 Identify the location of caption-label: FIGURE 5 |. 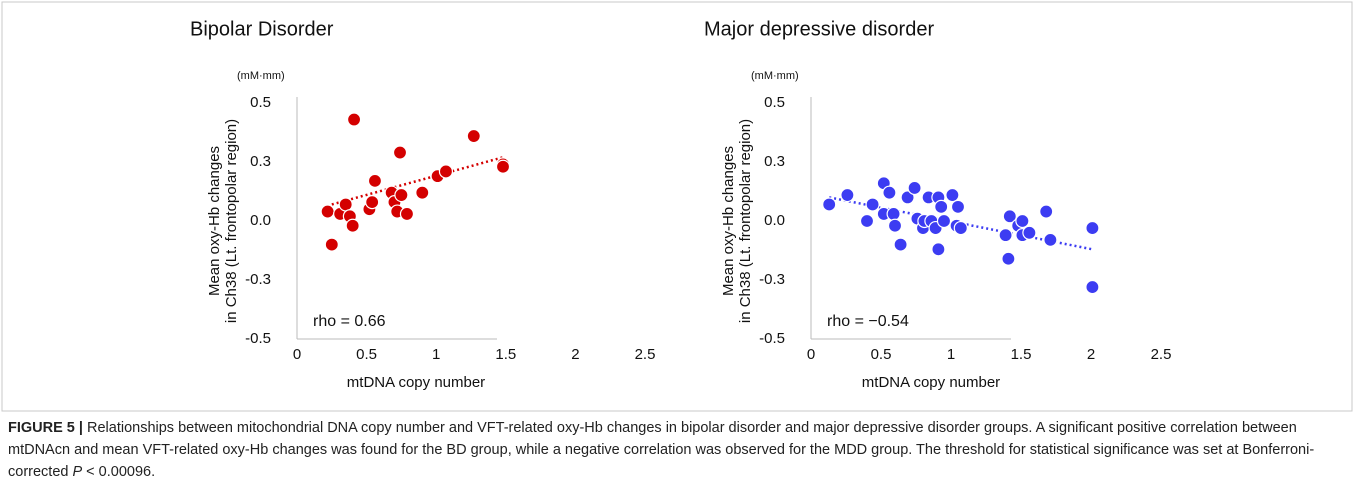
(45, 428).